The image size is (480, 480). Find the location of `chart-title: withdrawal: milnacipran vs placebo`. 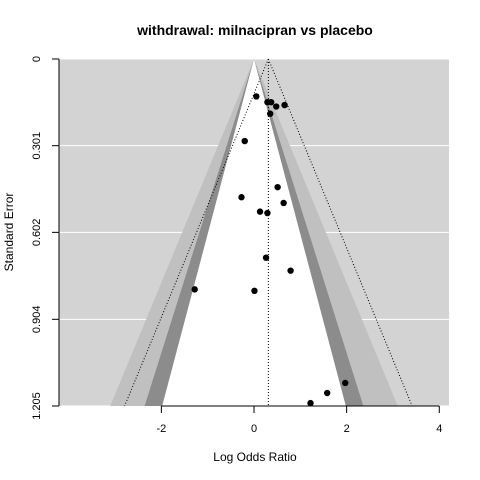

chart-title: withdrawal: milnacipran vs placebo is located at coordinates (254, 30).